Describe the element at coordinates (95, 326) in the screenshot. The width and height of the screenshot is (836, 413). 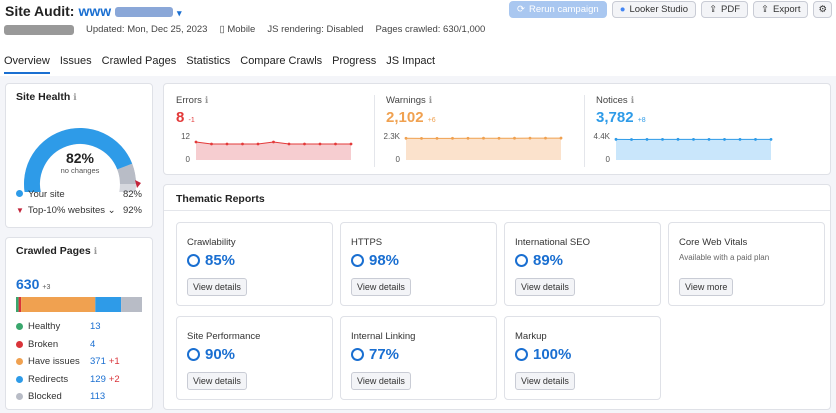
I see `crawled-item-value: 13` at that location.